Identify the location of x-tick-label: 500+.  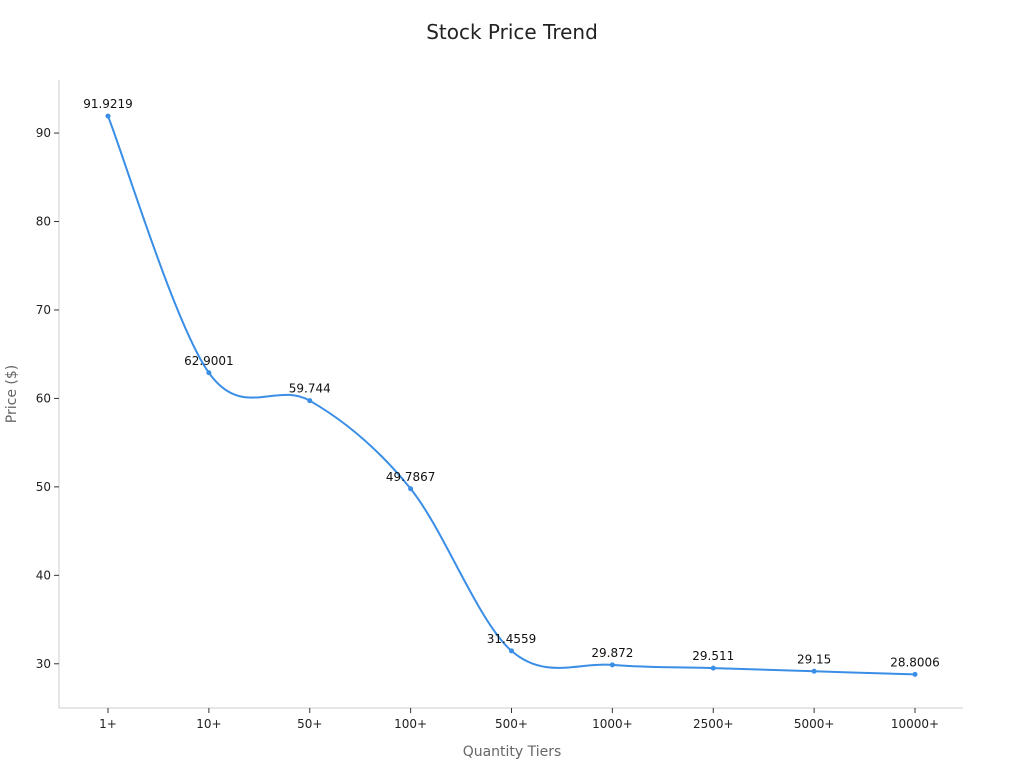
(511, 724).